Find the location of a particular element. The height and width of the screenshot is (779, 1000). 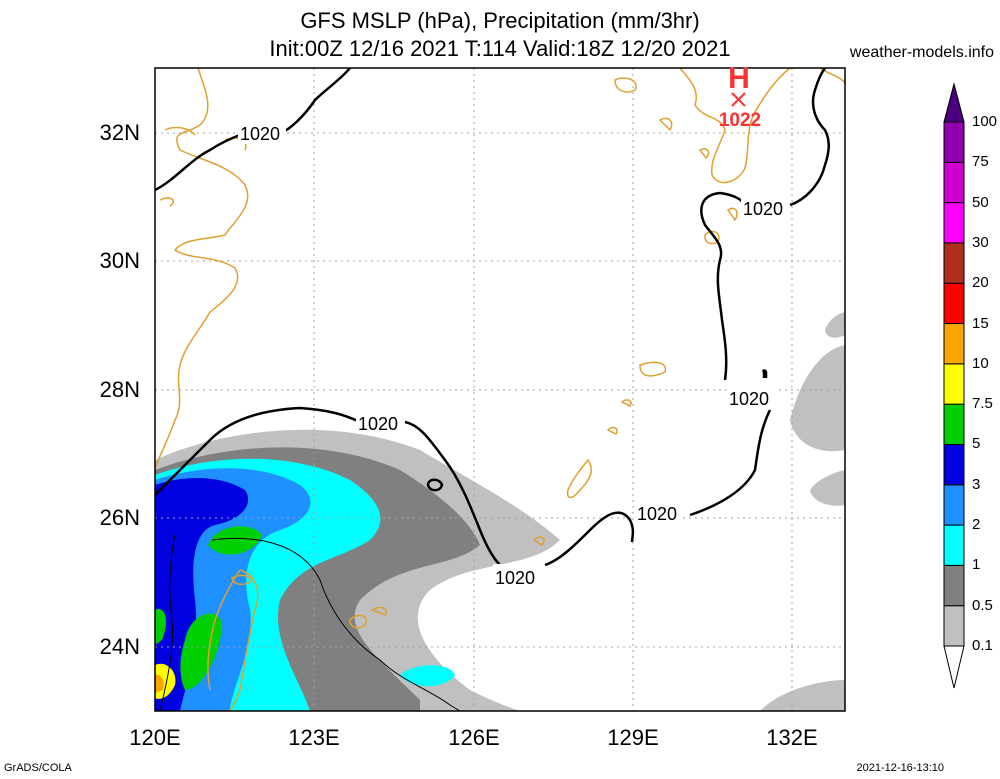

colorbar-label: 0.1 is located at coordinates (982, 645).